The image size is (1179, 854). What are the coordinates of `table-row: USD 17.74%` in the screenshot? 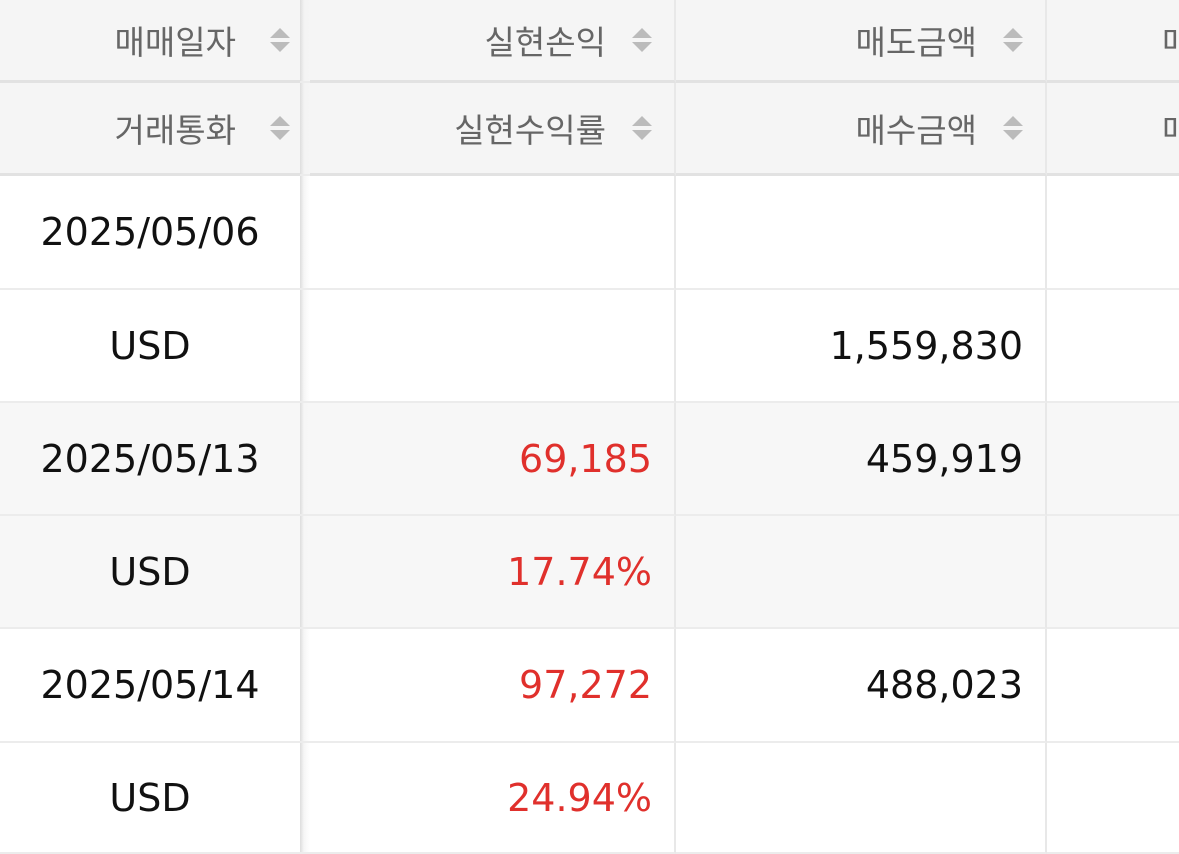 It's located at (589, 572).